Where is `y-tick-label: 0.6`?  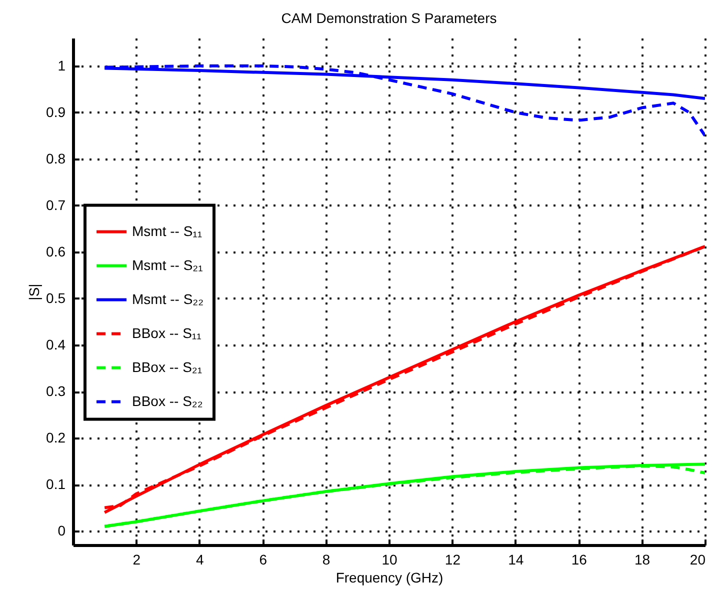 y-tick-label: 0.6 is located at coordinates (56, 251).